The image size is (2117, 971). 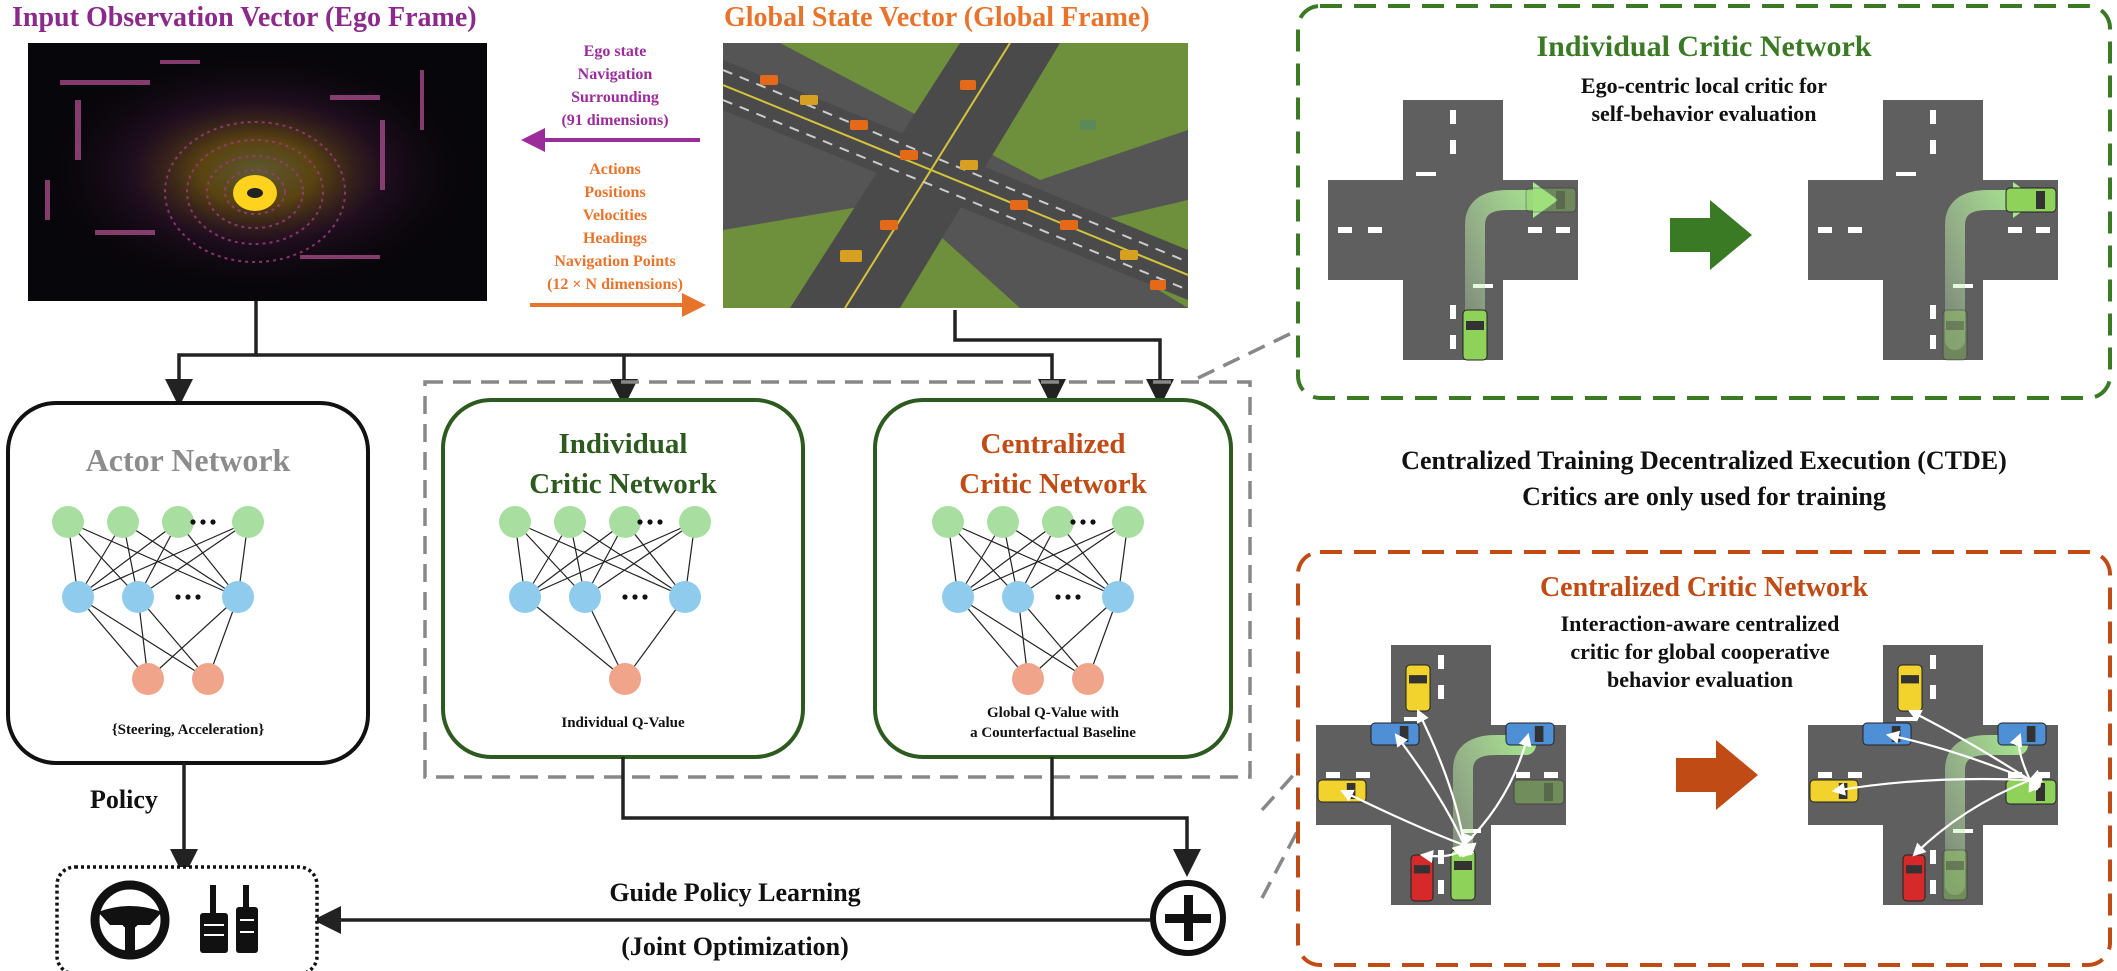 I want to click on observation-line: Navigation, so click(x=615, y=74).